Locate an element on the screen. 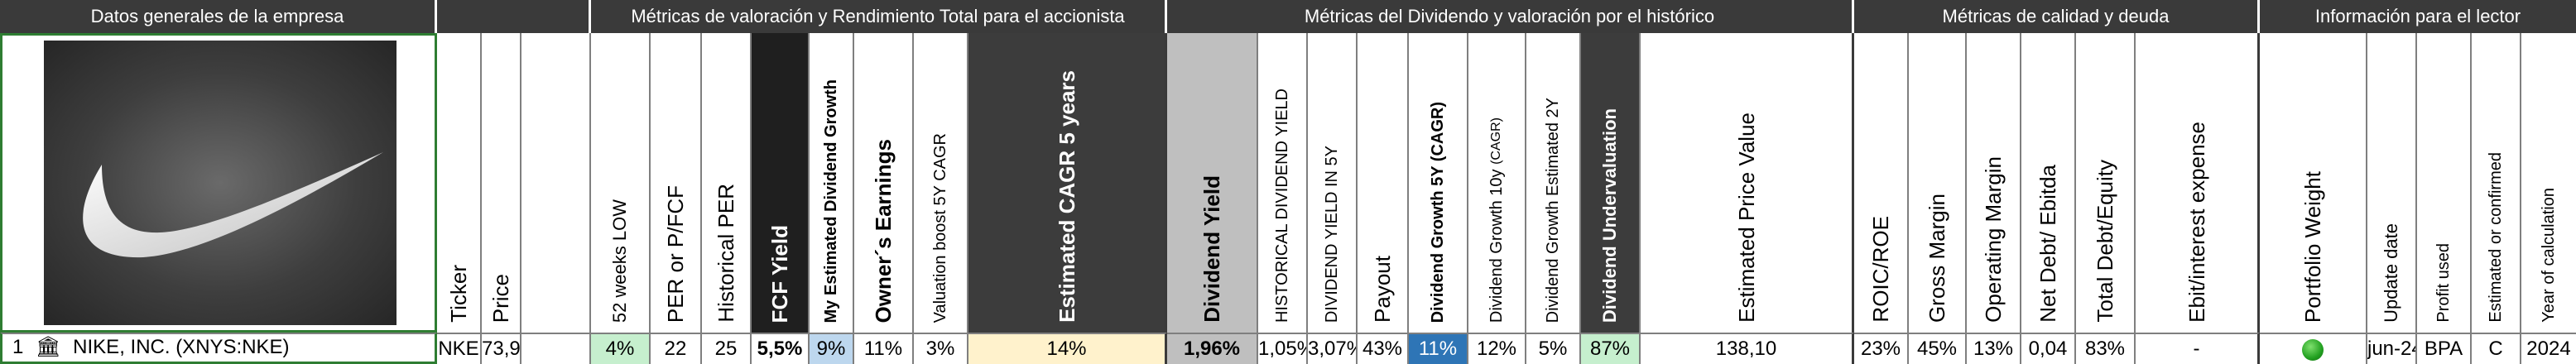  cell-ebit-interest-expense: - is located at coordinates (2198, 348).